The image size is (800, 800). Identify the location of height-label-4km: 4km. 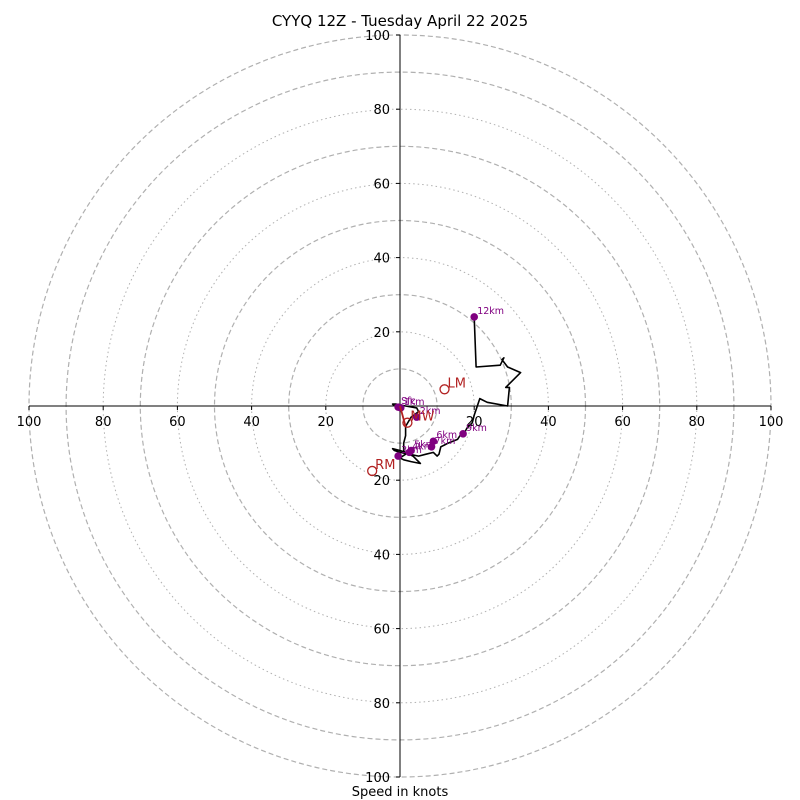
(422, 446).